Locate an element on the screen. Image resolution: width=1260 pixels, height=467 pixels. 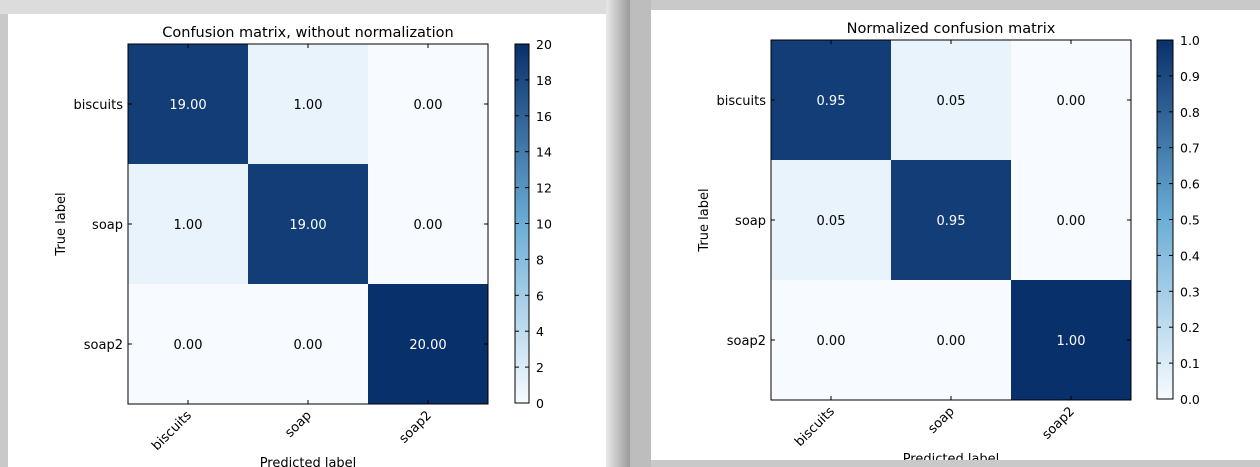
colorbar-tick-label: 0.6 is located at coordinates (1190, 184).